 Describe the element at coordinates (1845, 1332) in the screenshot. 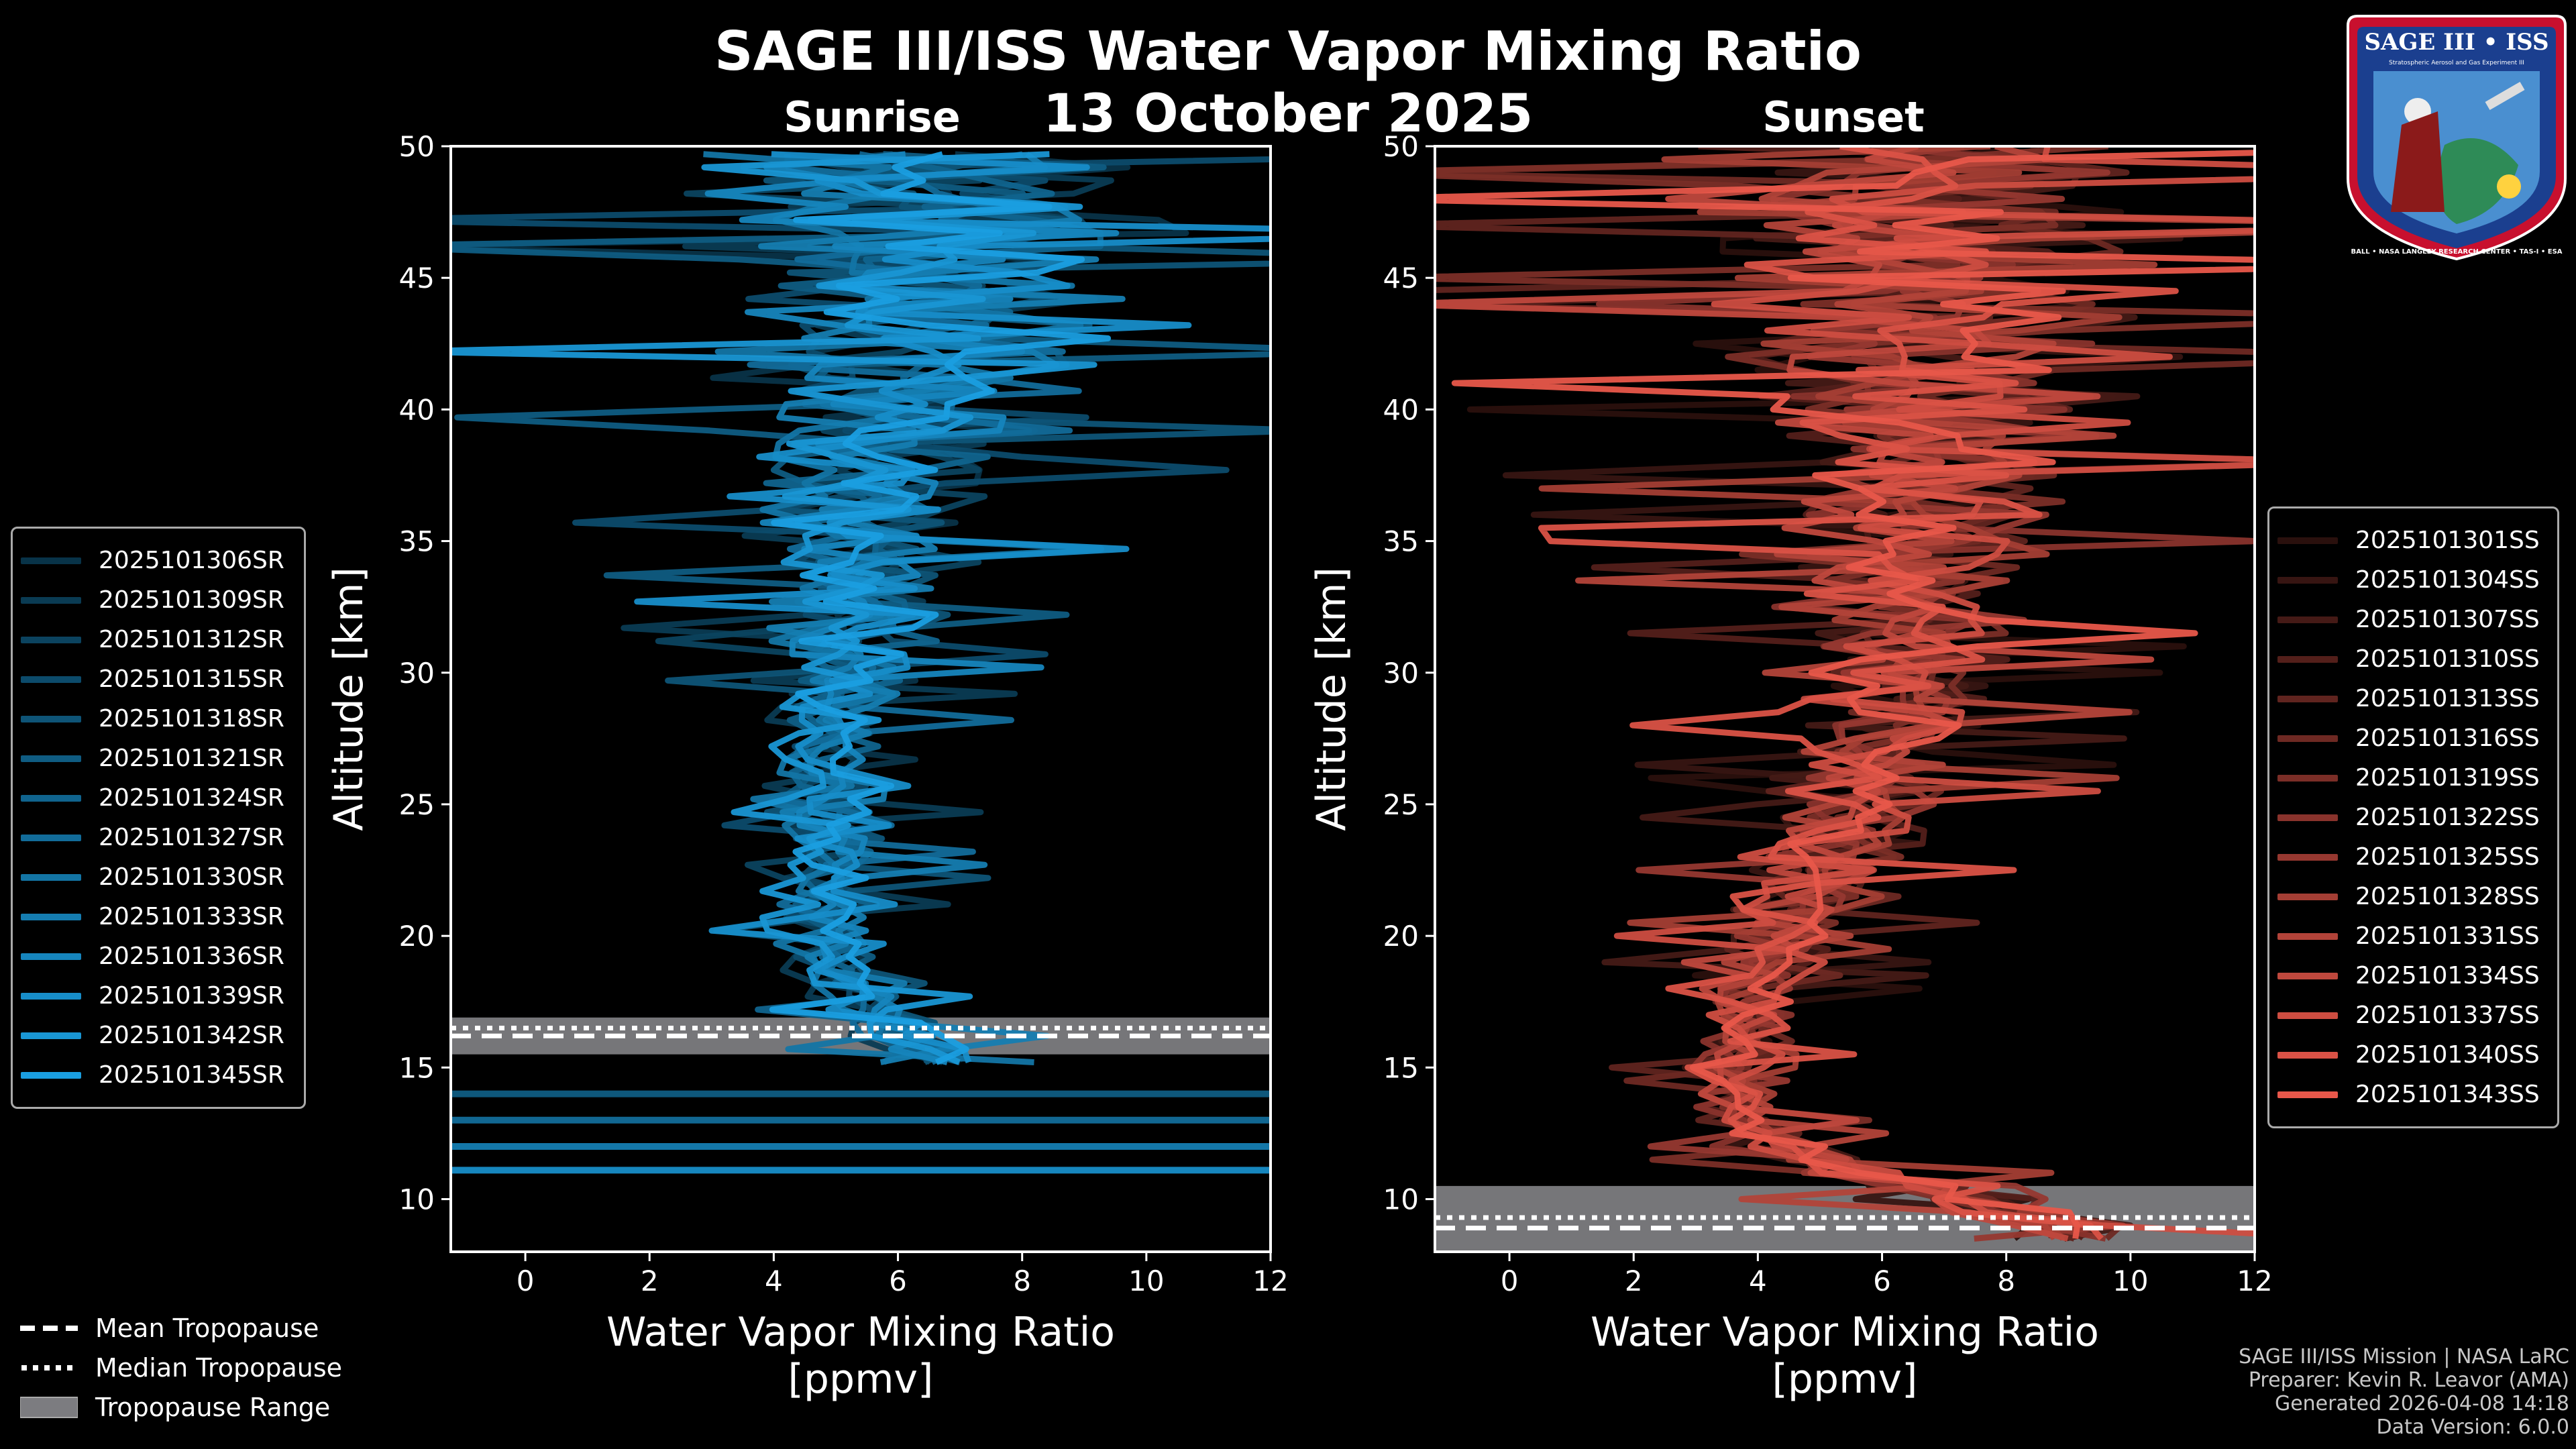

I see `x-axis-label: Water Vapor Mixing Ratio` at that location.